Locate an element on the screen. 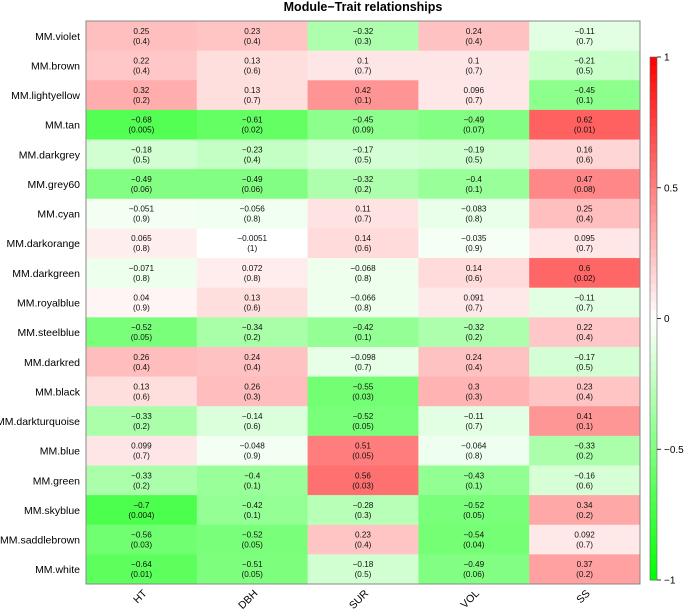 The height and width of the screenshot is (612, 685). row-label: MM.skyblue is located at coordinates (52, 511).